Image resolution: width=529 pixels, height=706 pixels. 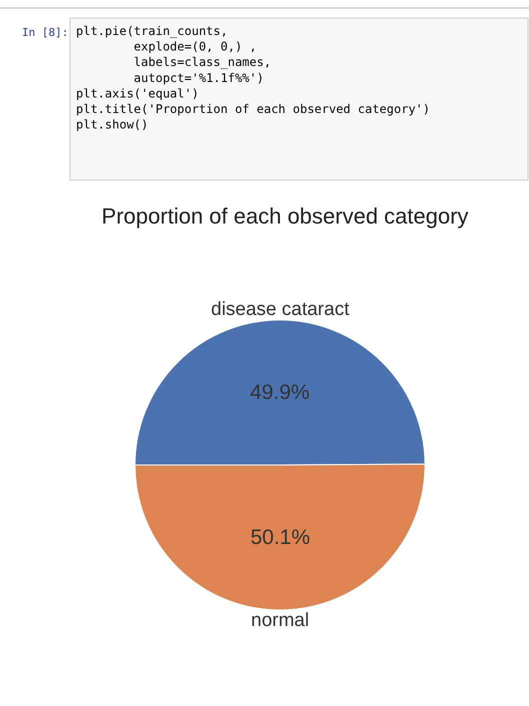 I want to click on chart-title: Proportion of each observed category, so click(x=285, y=216).